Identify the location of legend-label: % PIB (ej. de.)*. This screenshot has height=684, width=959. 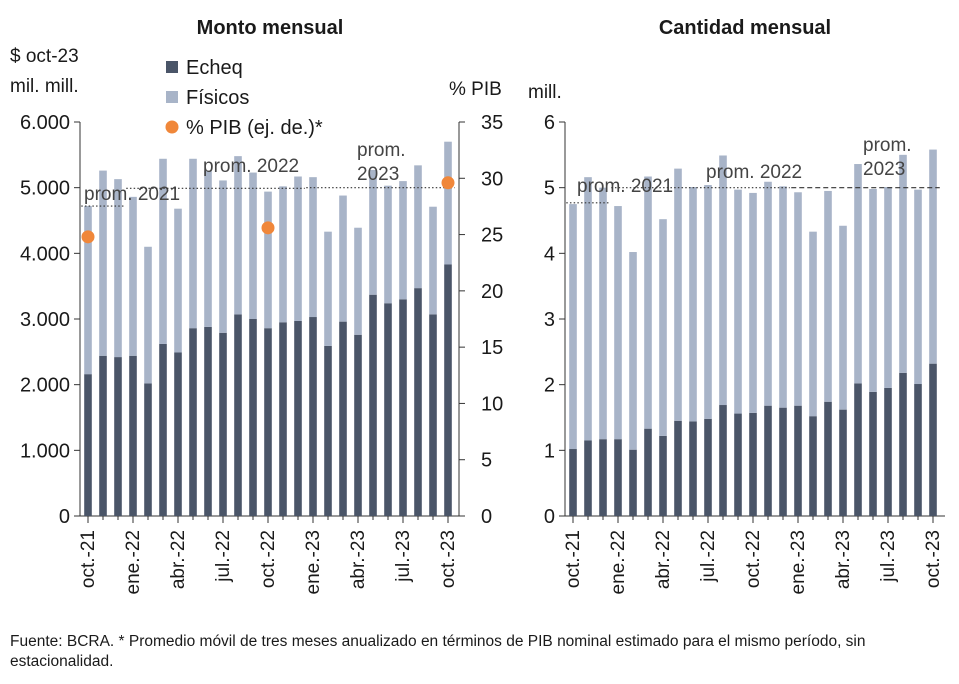
(254, 128).